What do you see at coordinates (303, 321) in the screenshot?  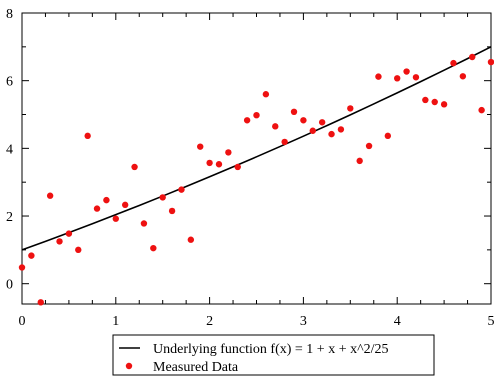 I see `x-tick-label: 3` at bounding box center [303, 321].